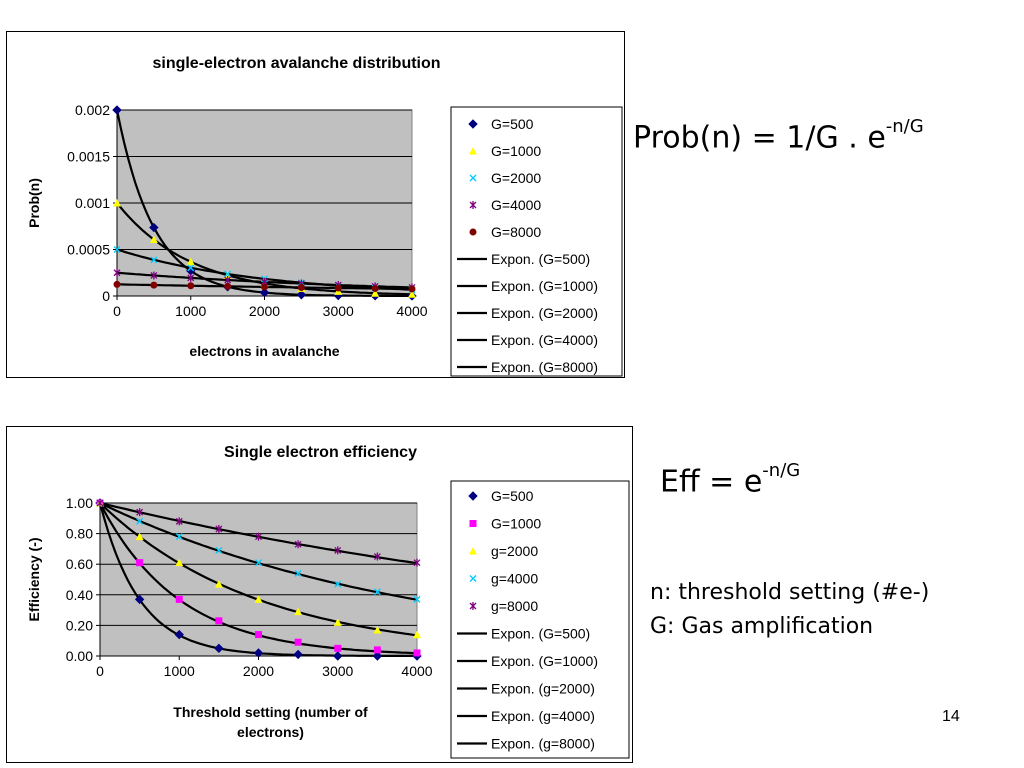  I want to click on efficiency-y-tick-label: 1.00, so click(79, 503).